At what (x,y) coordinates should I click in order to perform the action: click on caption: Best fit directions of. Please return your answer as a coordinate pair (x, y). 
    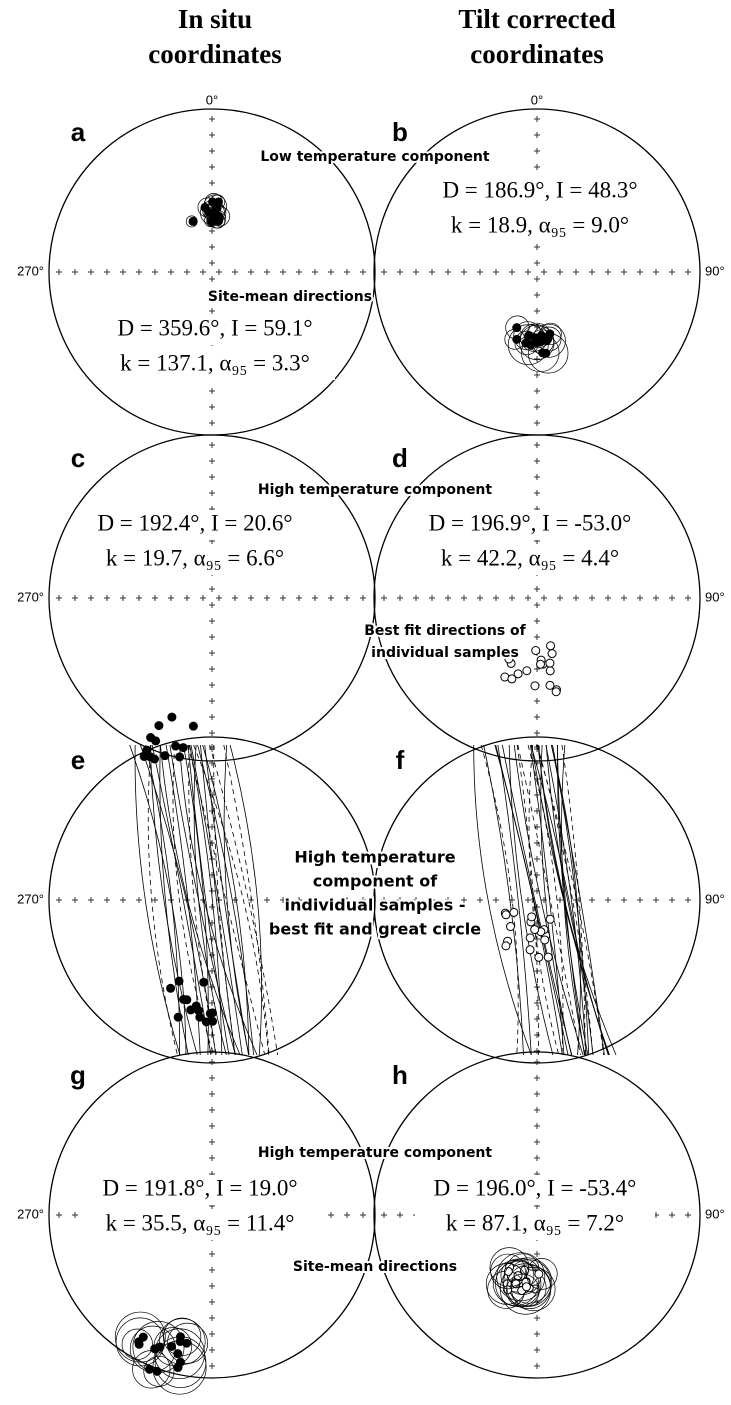
    Looking at the image, I should click on (445, 631).